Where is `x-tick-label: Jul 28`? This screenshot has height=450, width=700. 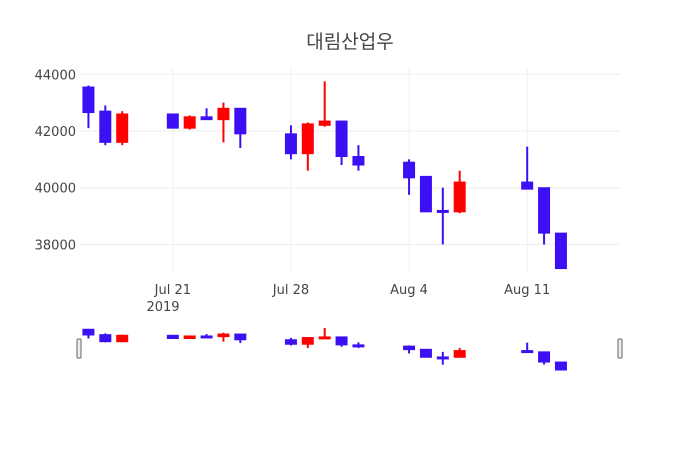 x-tick-label: Jul 28 is located at coordinates (290, 290).